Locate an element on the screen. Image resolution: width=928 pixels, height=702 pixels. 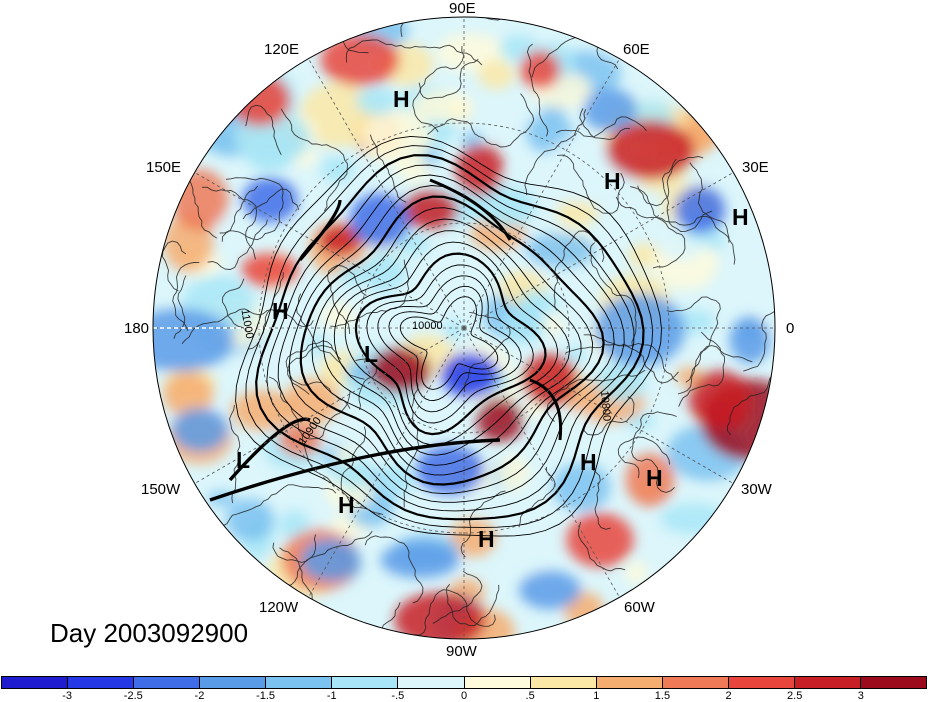
colorbar-tick-label: 3 is located at coordinates (860, 696).